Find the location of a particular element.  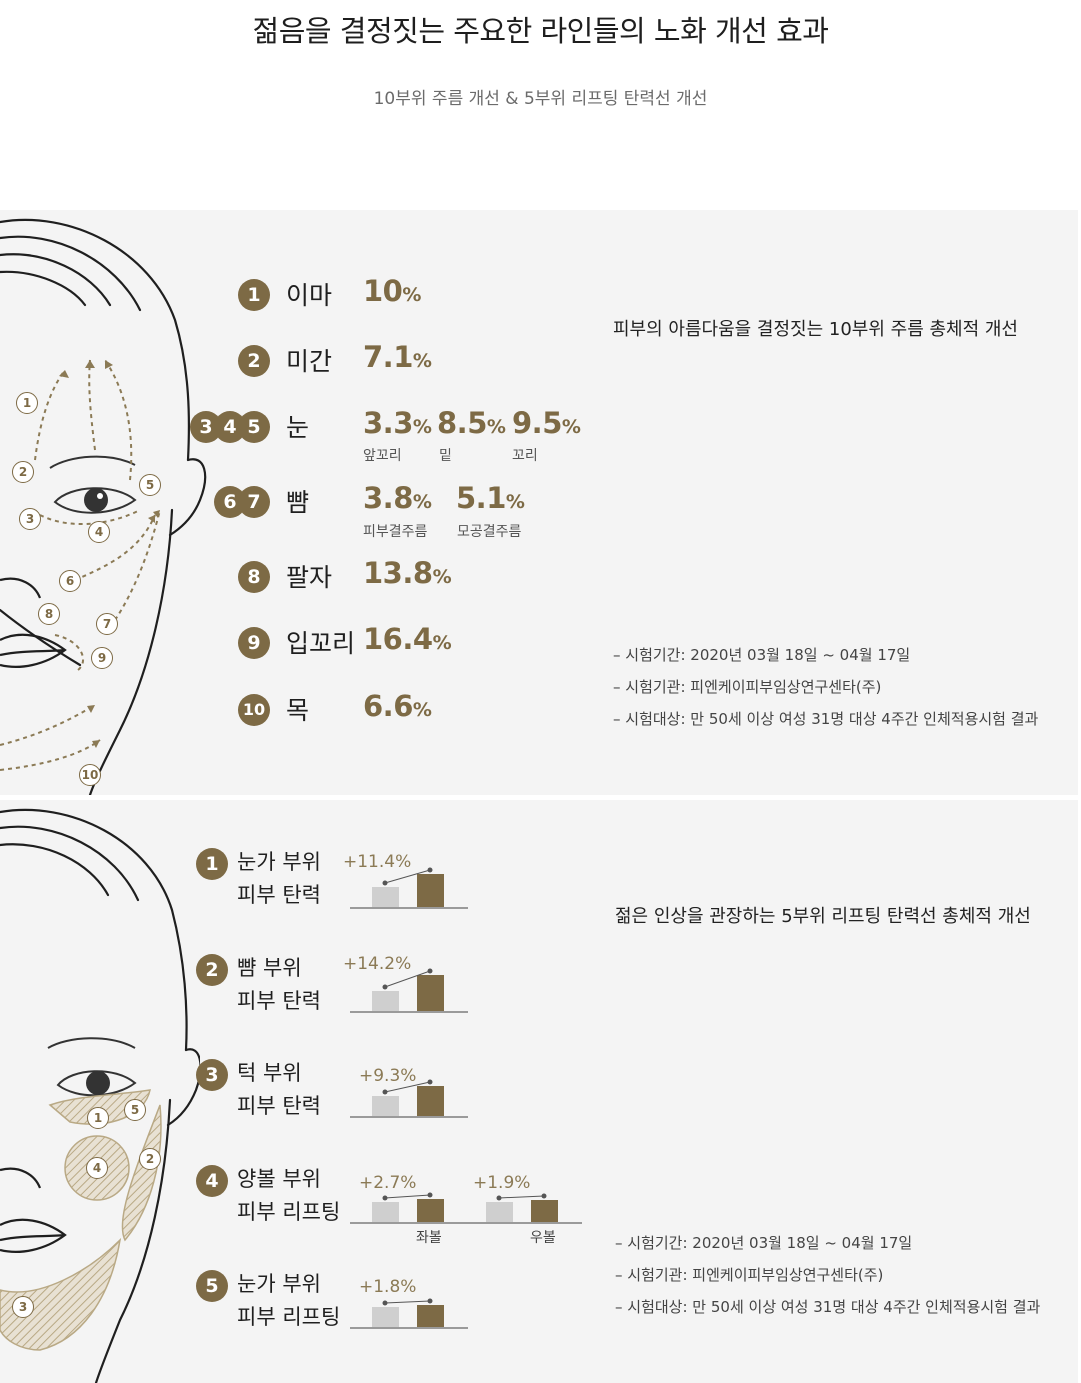

row-value: 8.5% is located at coordinates (471, 423).